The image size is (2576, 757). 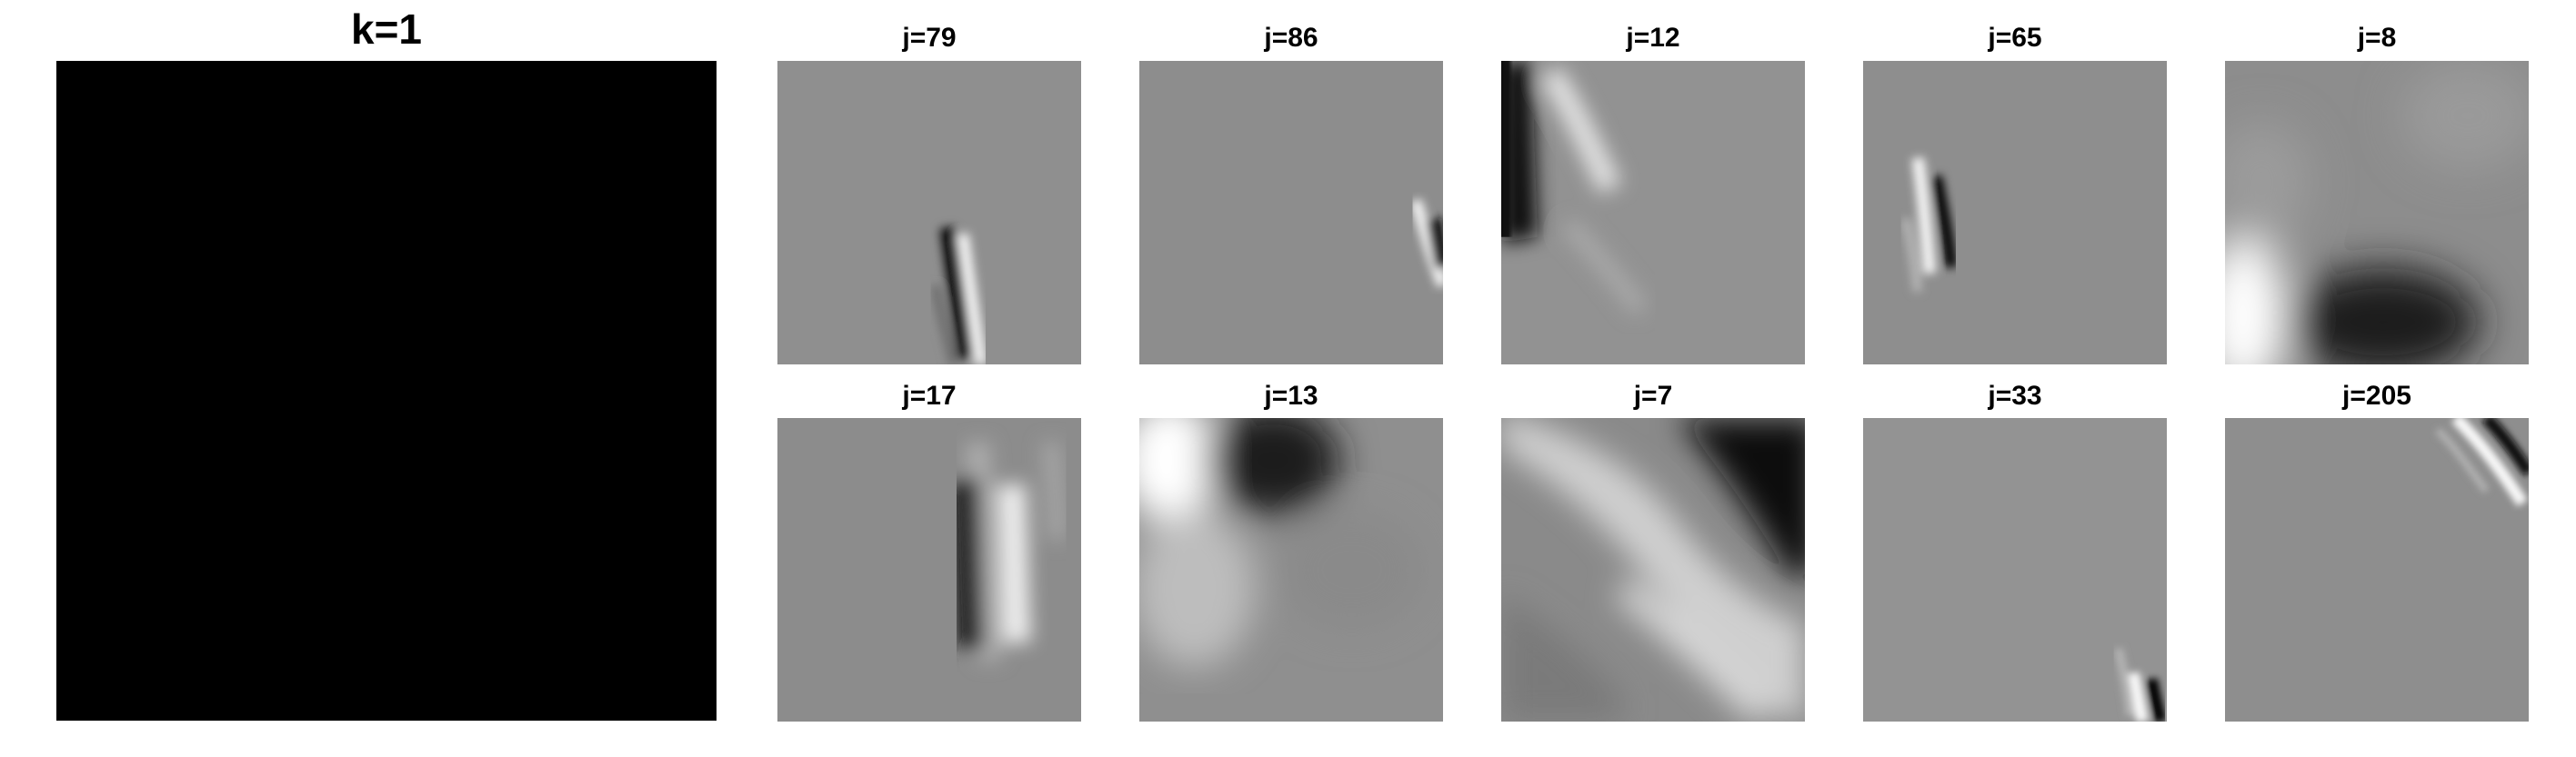 What do you see at coordinates (2015, 38) in the screenshot?
I see `tile-title-j65: j=65` at bounding box center [2015, 38].